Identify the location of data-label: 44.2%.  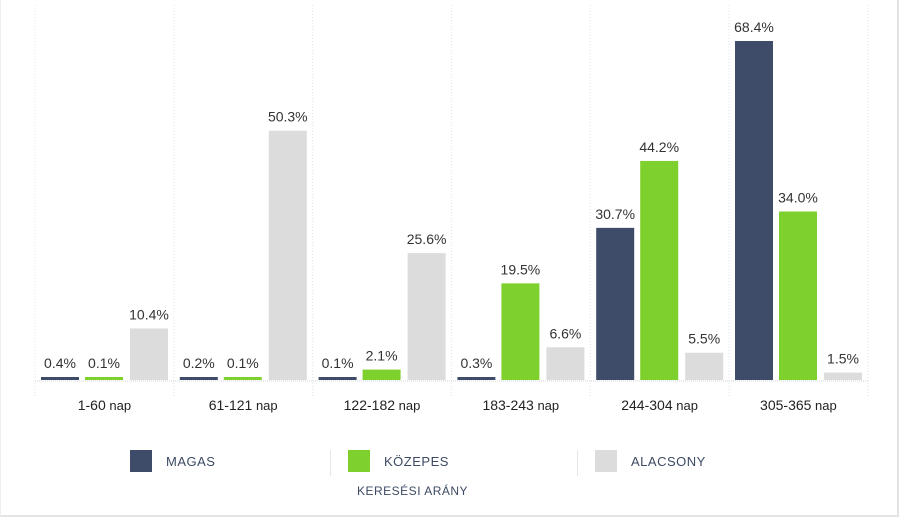
(659, 147).